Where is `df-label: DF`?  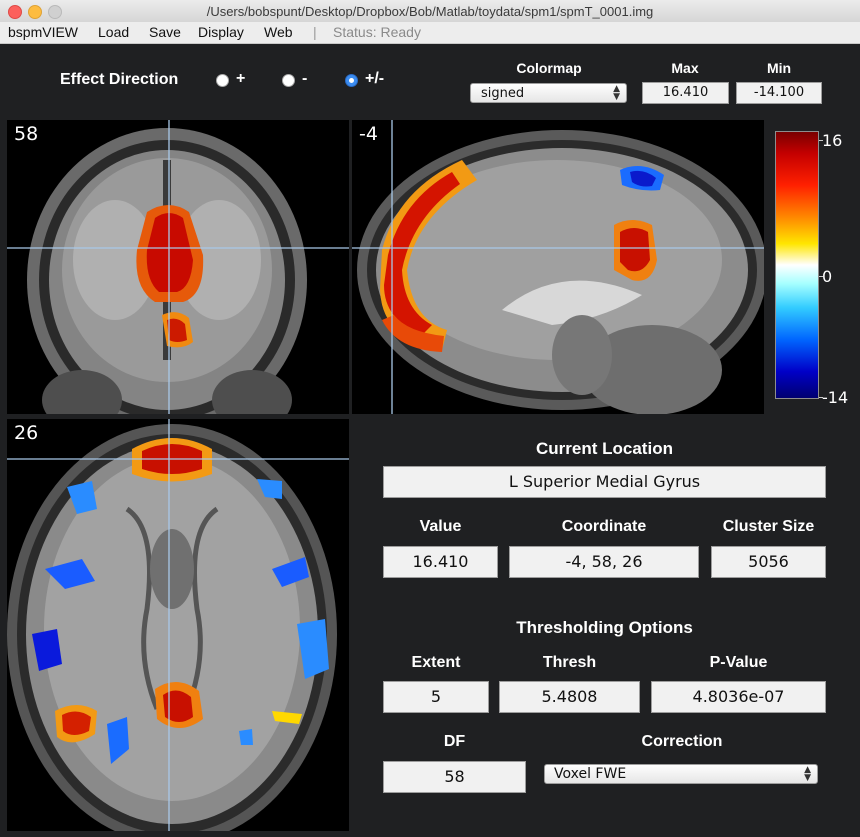 df-label: DF is located at coordinates (454, 741).